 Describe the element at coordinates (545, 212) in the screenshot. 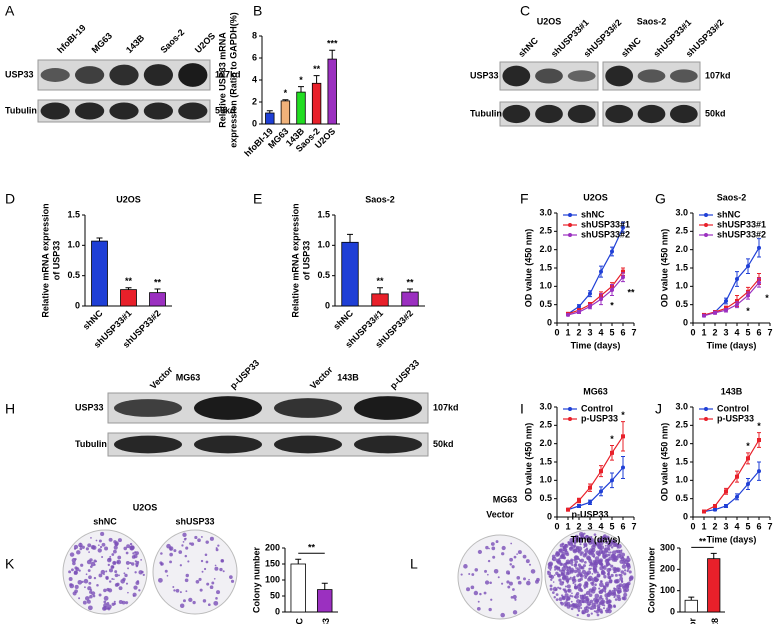

I see `y-tick-label: 3.0` at that location.